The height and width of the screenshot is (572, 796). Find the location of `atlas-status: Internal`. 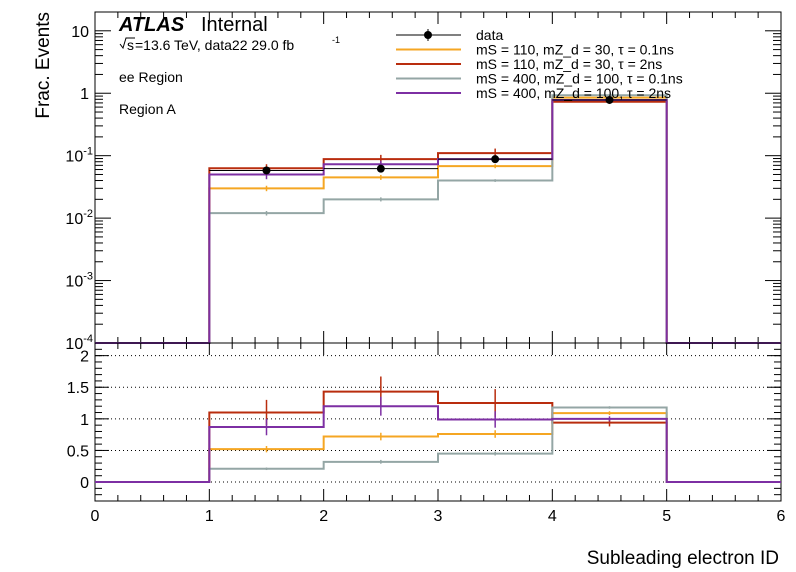

atlas-status: Internal is located at coordinates (234, 25).